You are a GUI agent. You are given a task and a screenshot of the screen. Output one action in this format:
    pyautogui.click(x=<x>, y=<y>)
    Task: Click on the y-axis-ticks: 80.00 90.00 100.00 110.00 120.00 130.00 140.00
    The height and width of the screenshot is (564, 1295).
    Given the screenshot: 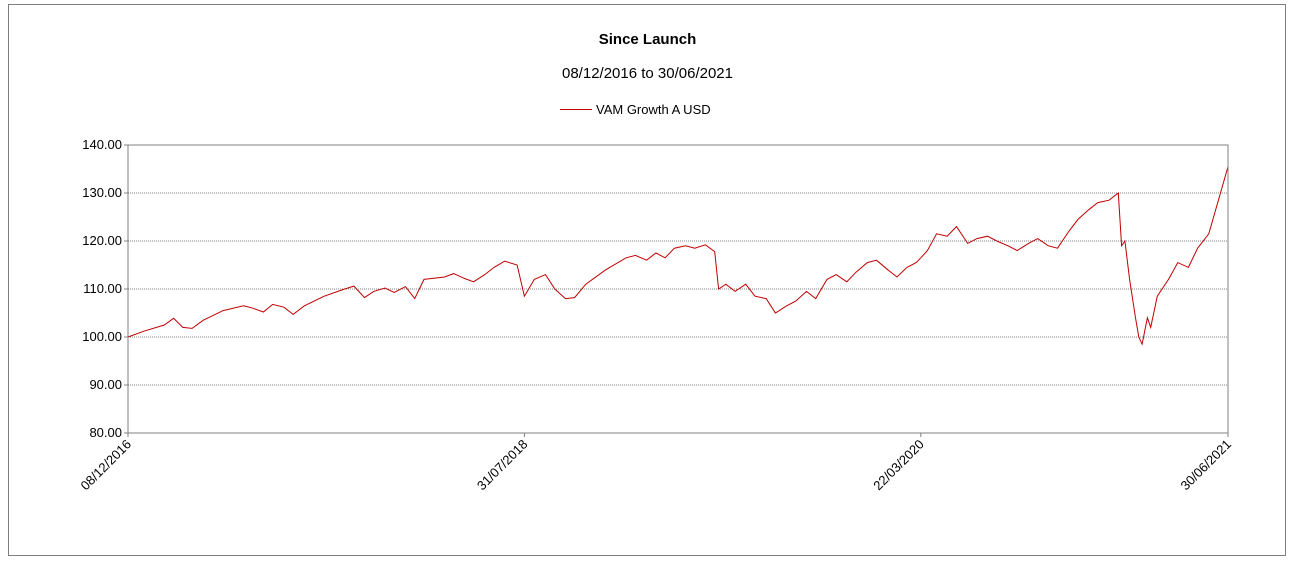 What is the action you would take?
    pyautogui.click(x=105, y=288)
    